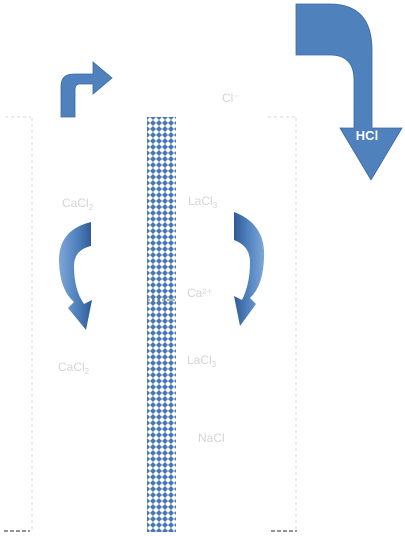  I want to click on label-left-lower-main: CaCl, so click(71, 367).